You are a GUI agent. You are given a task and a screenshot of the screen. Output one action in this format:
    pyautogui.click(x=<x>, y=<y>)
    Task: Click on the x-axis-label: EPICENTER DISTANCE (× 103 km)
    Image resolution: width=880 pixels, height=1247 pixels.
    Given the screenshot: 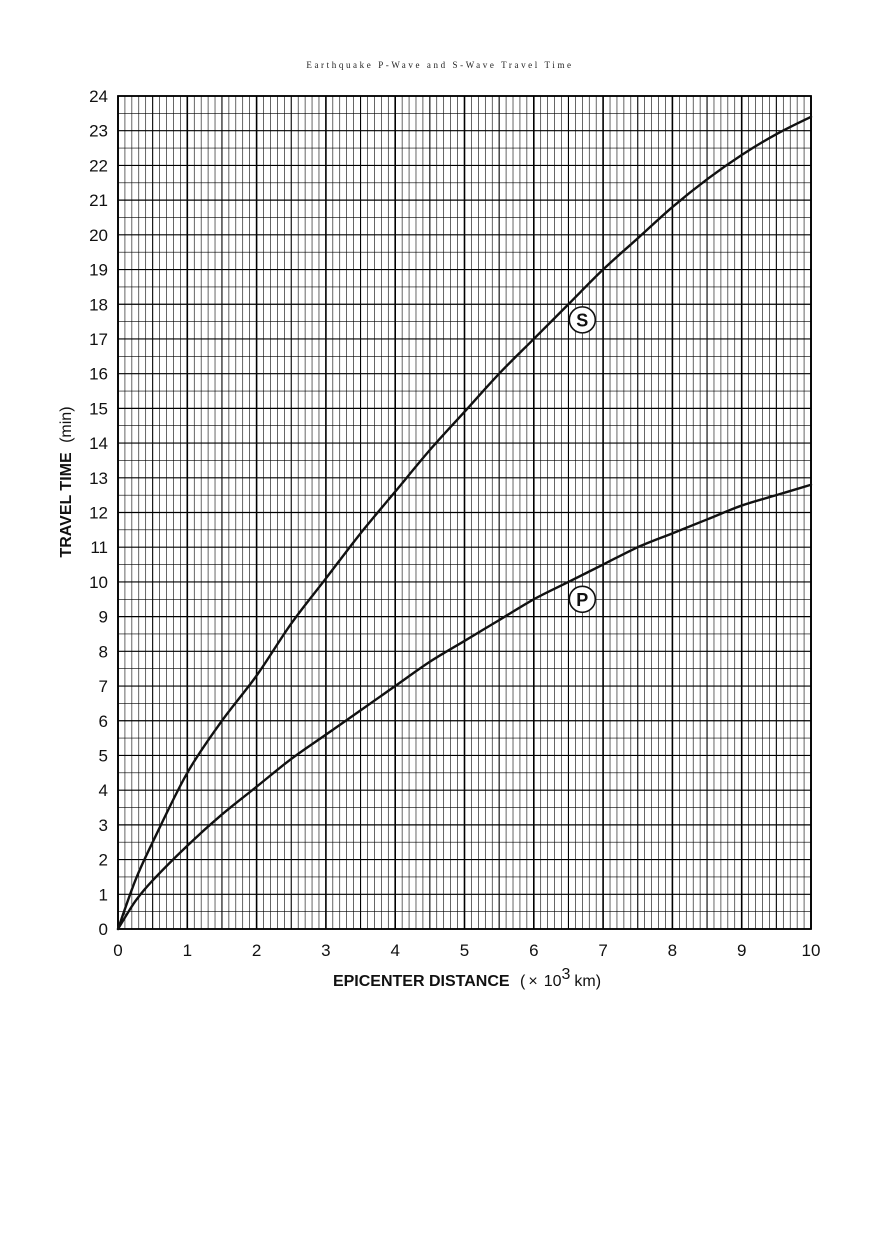 What is the action you would take?
    pyautogui.click(x=467, y=978)
    